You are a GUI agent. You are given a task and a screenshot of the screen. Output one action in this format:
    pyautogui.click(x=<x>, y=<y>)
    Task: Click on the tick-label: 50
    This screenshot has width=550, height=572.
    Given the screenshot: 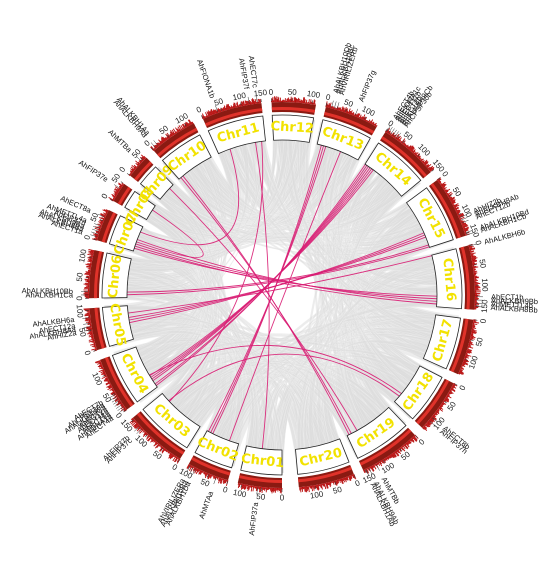 What is the action you would take?
    pyautogui.click(x=457, y=192)
    